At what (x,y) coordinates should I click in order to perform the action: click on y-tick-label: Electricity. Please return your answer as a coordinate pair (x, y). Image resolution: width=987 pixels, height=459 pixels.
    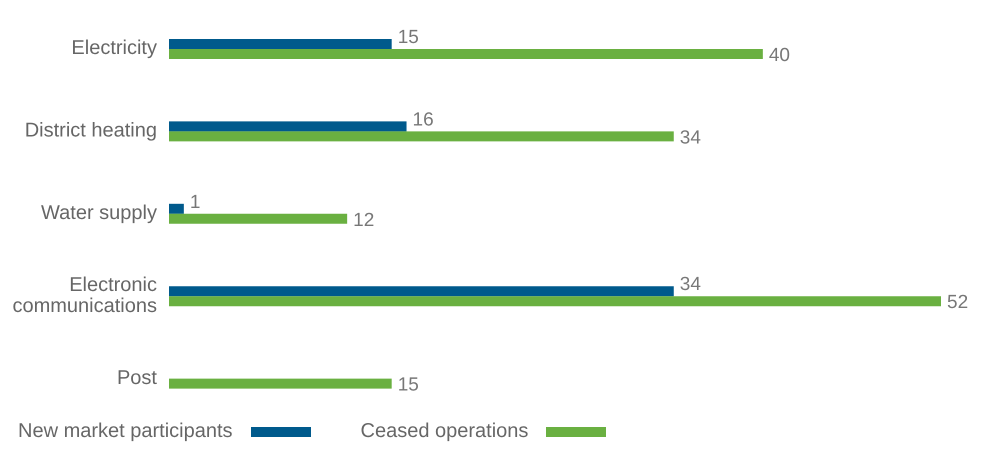
    Looking at the image, I should click on (114, 48).